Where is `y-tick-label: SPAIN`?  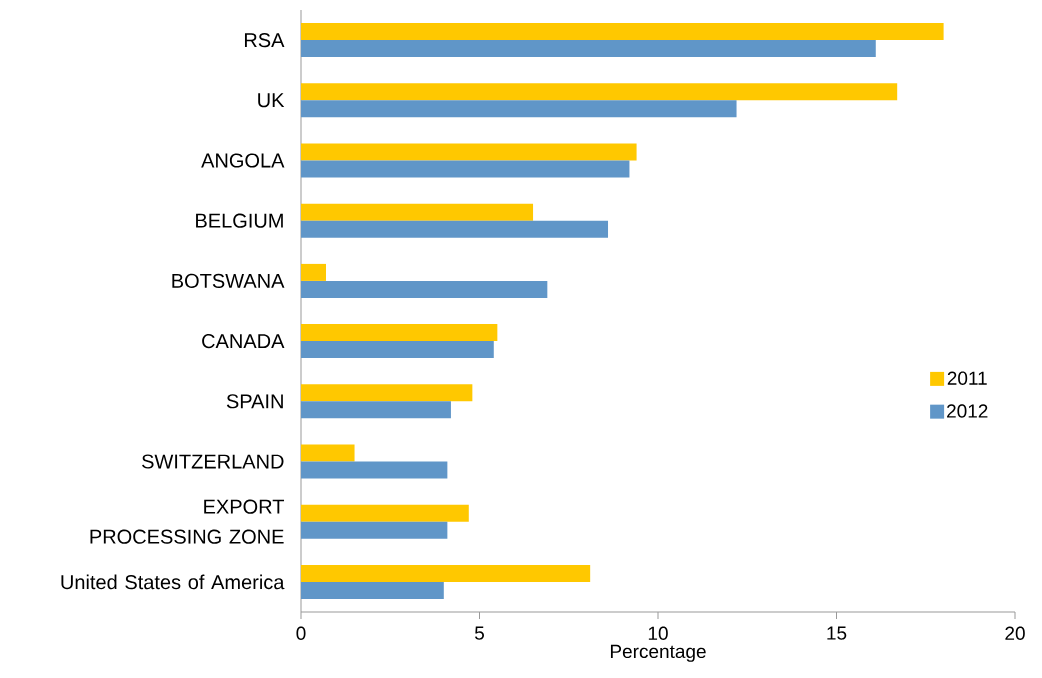 y-tick-label: SPAIN is located at coordinates (254, 401).